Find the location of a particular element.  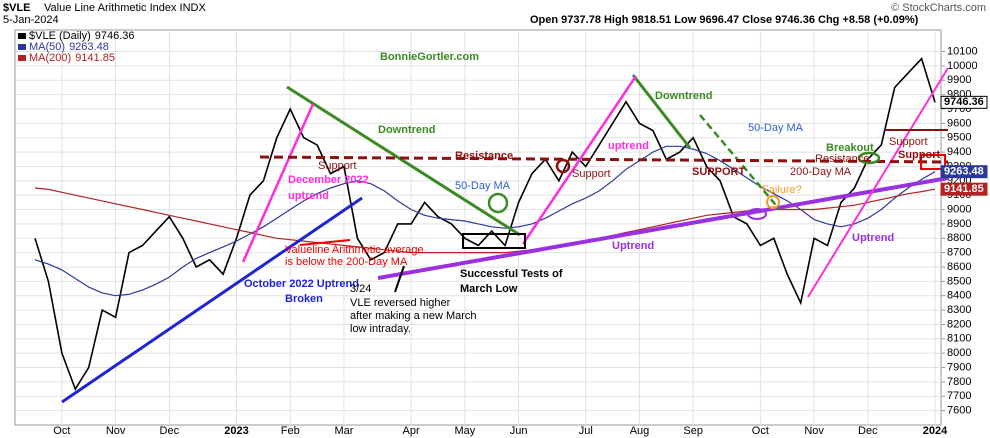

y-tick-label: 9900 is located at coordinates (959, 80).